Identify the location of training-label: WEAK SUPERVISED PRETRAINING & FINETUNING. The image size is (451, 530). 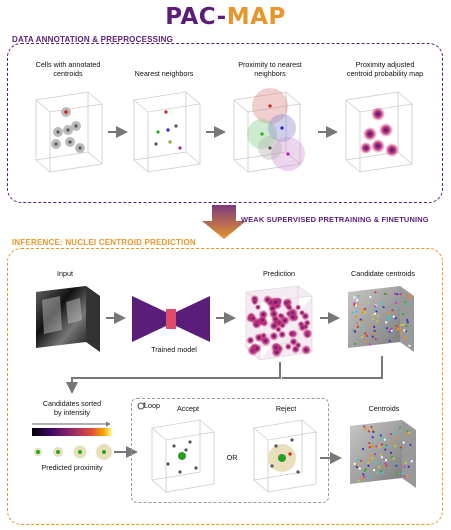
(335, 219).